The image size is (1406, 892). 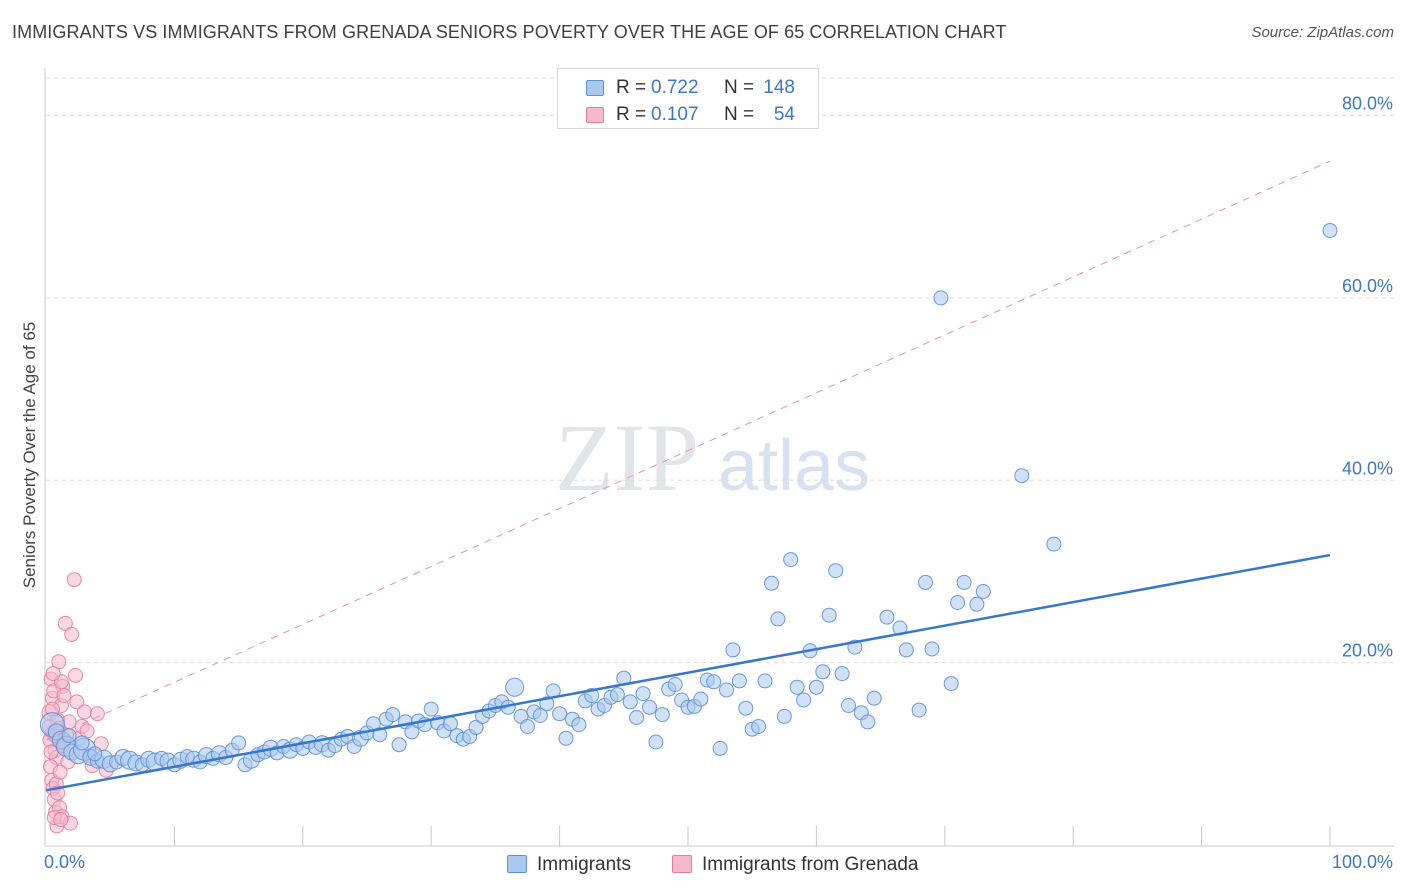 I want to click on y-tick-label-20: 20.0%, so click(x=1367, y=651).